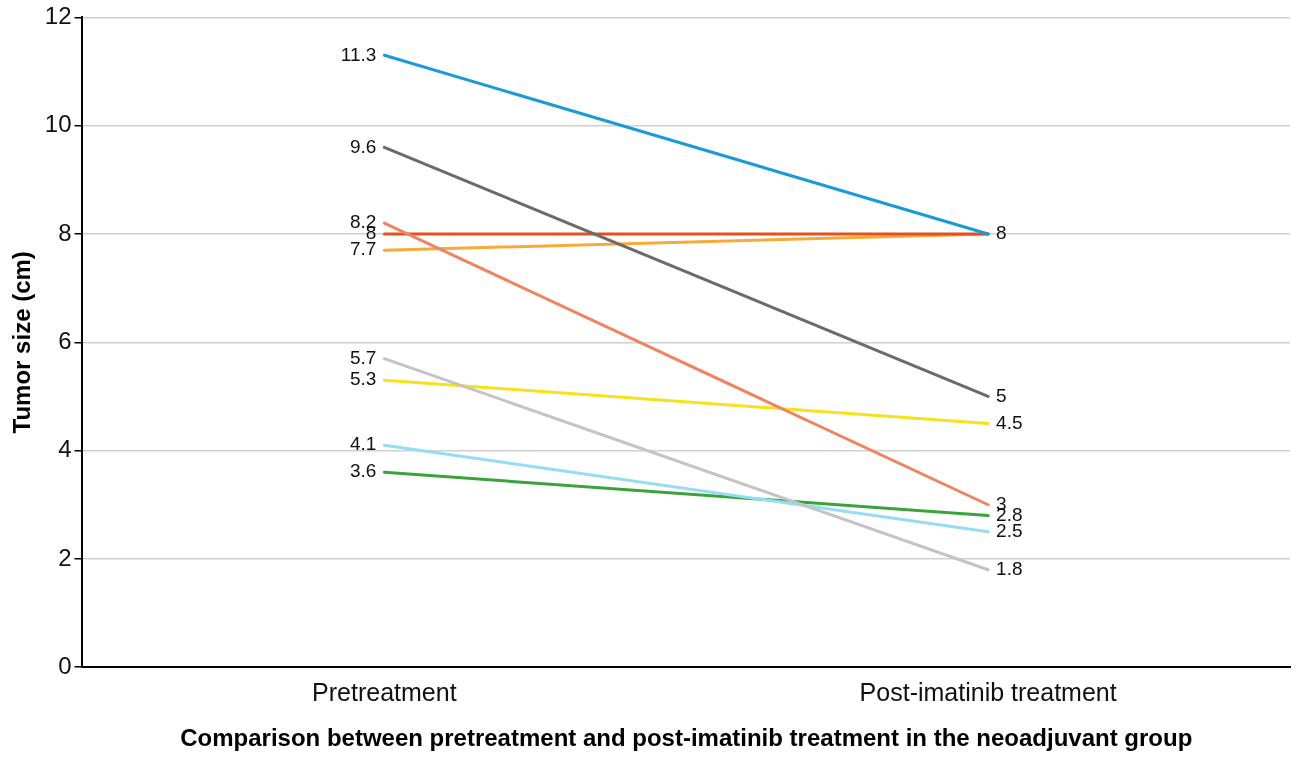 Image resolution: width=1308 pixels, height=763 pixels. What do you see at coordinates (1001, 233) in the screenshot?
I see `data-label: 8` at bounding box center [1001, 233].